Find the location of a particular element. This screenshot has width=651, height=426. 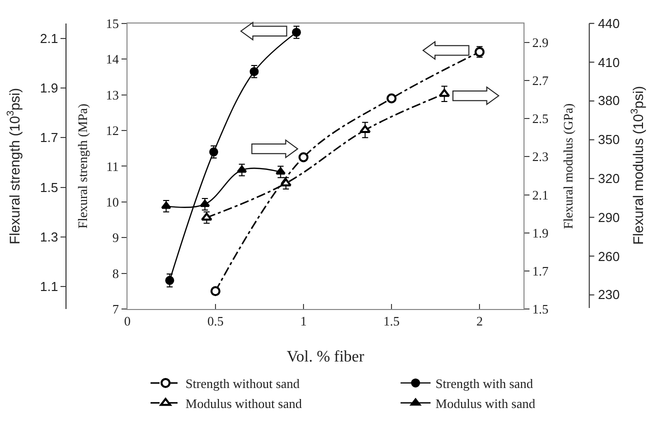

y2-tick-label: 2.7 is located at coordinates (540, 80).